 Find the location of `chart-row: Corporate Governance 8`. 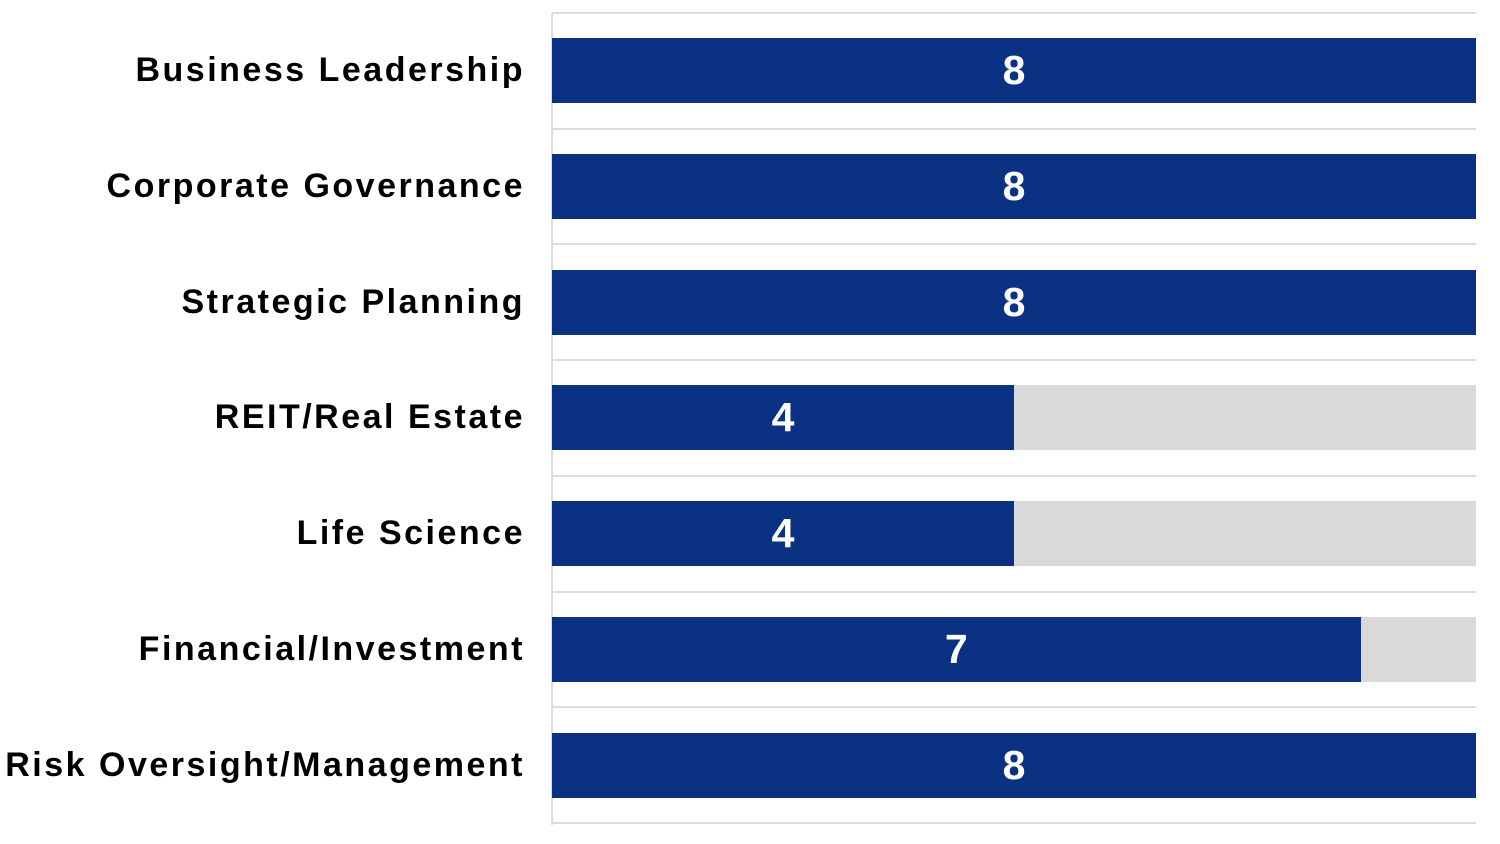

chart-row: Corporate Governance 8 is located at coordinates (750, 186).